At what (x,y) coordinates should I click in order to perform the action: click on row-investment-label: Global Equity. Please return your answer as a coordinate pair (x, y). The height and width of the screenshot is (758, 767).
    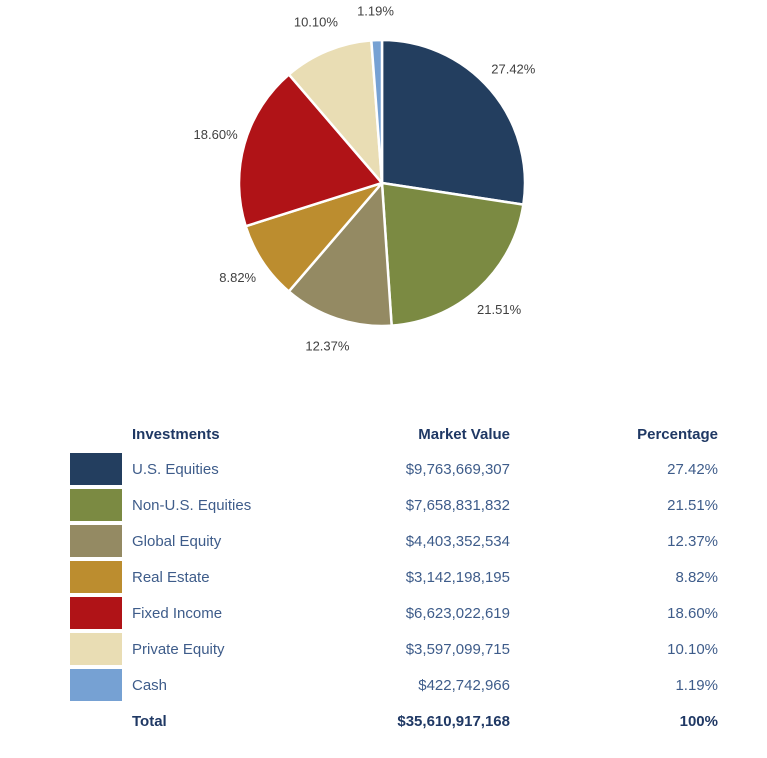
    Looking at the image, I should click on (177, 541).